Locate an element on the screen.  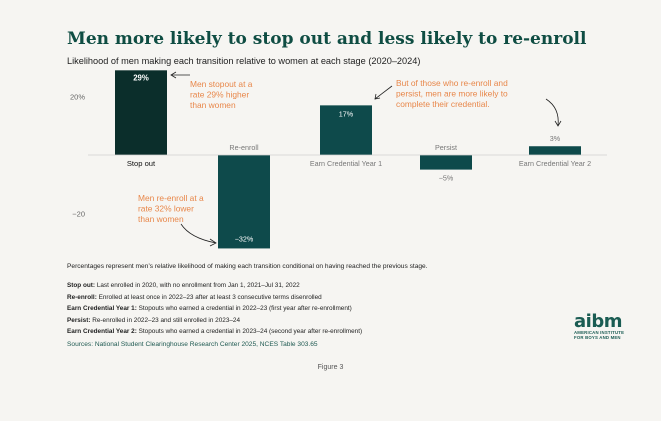
arrow-credential-head is located at coordinates (377, 96).